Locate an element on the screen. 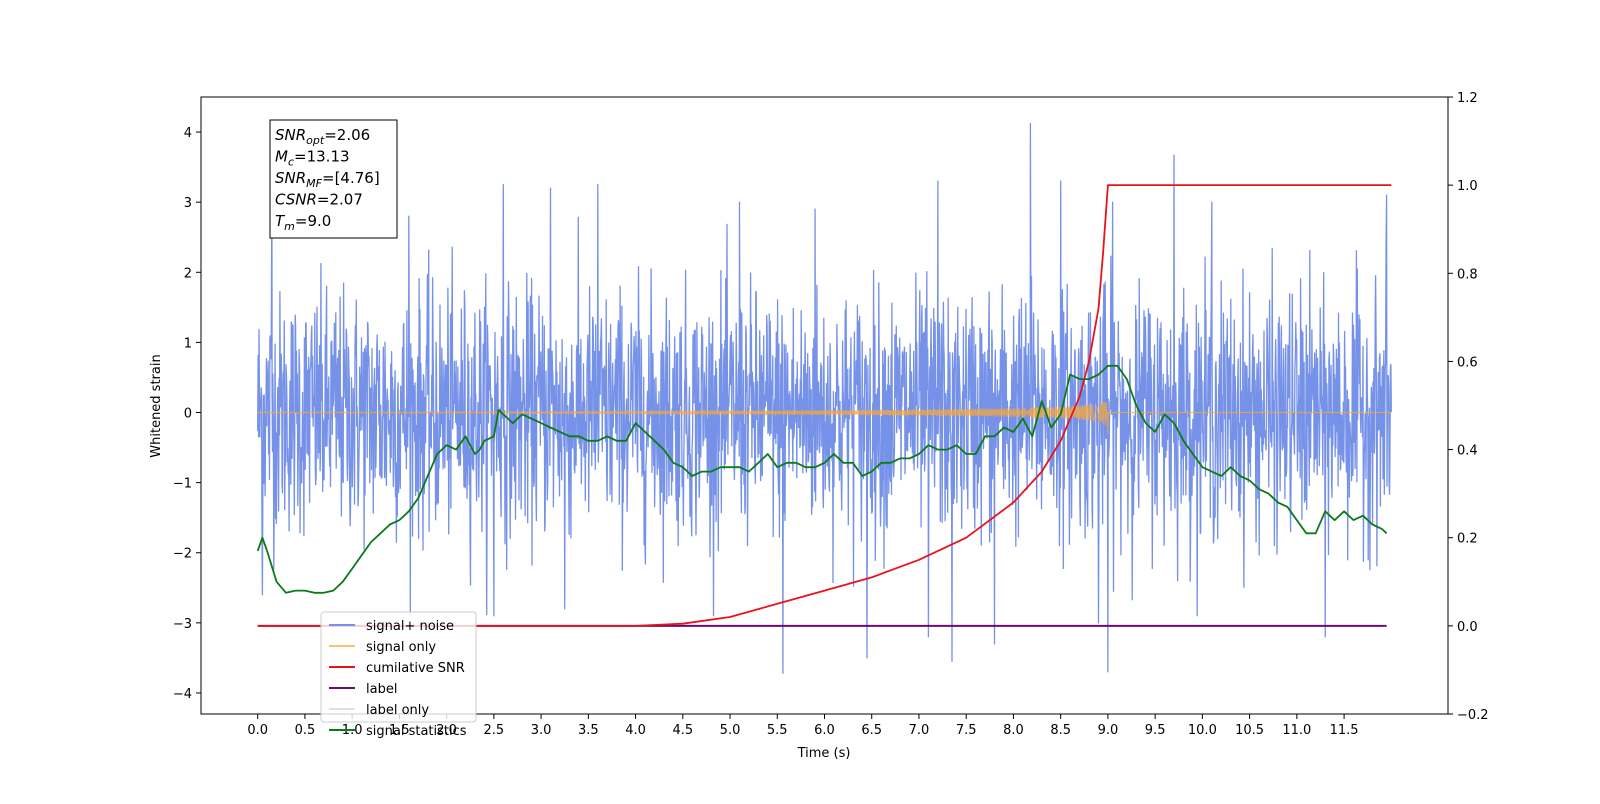 Image resolution: width=1600 pixels, height=804 pixels. annotation-line: Mc=13.13 is located at coordinates (312, 158).